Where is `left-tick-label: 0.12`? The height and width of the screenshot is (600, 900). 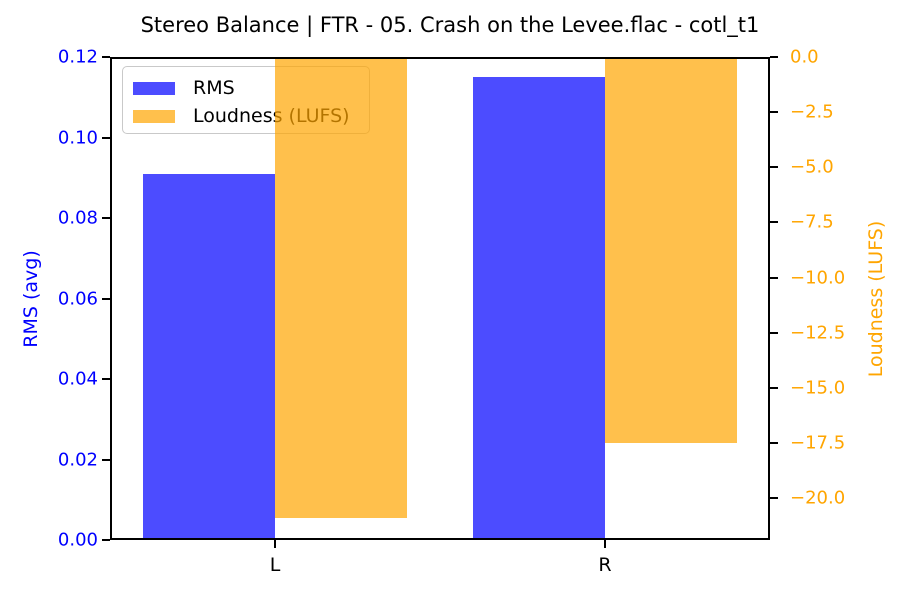 left-tick-label: 0.12 is located at coordinates (77, 57).